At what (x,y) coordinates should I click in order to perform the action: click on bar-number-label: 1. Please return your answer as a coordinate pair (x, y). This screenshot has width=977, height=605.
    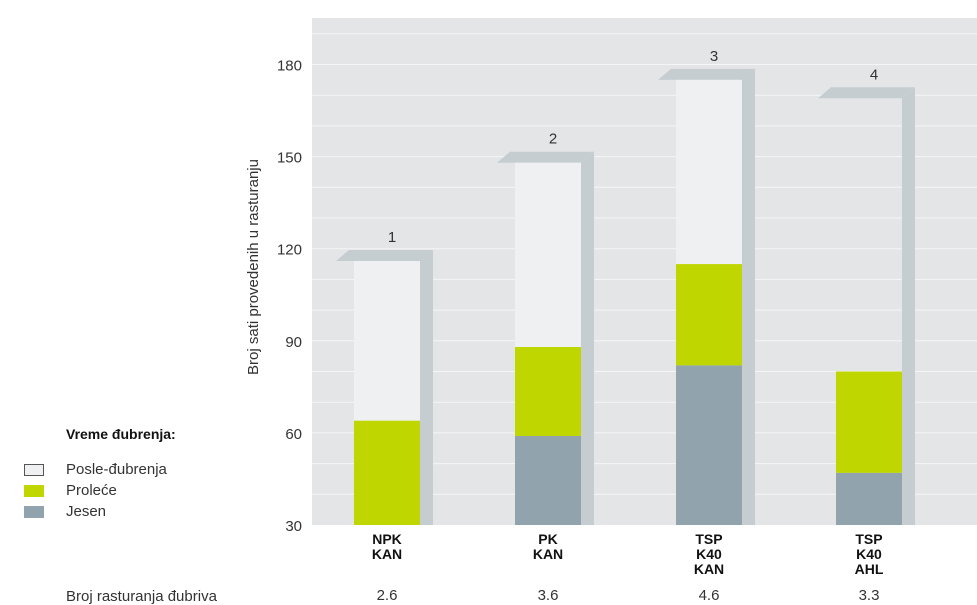
    Looking at the image, I should click on (392, 237).